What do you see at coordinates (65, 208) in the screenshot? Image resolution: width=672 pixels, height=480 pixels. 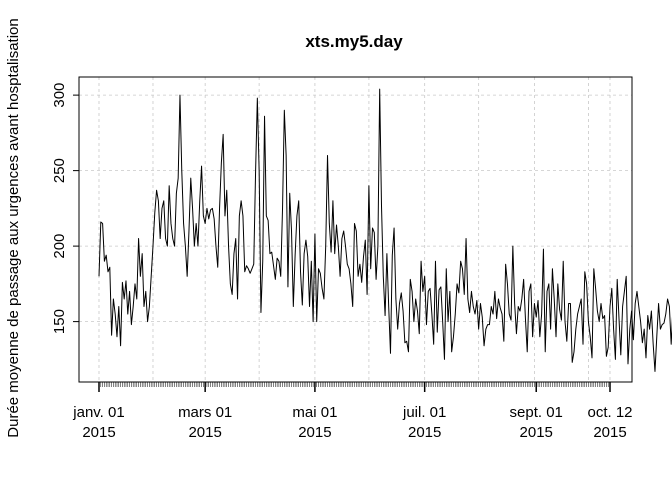 I see `y-axis: 150 200 250 300` at bounding box center [65, 208].